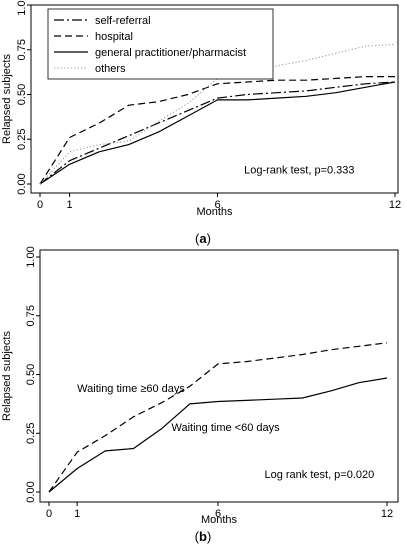  Describe the element at coordinates (170, 53) in the screenshot. I see `legend-entry-3: general practitioner/pharmacist` at that location.